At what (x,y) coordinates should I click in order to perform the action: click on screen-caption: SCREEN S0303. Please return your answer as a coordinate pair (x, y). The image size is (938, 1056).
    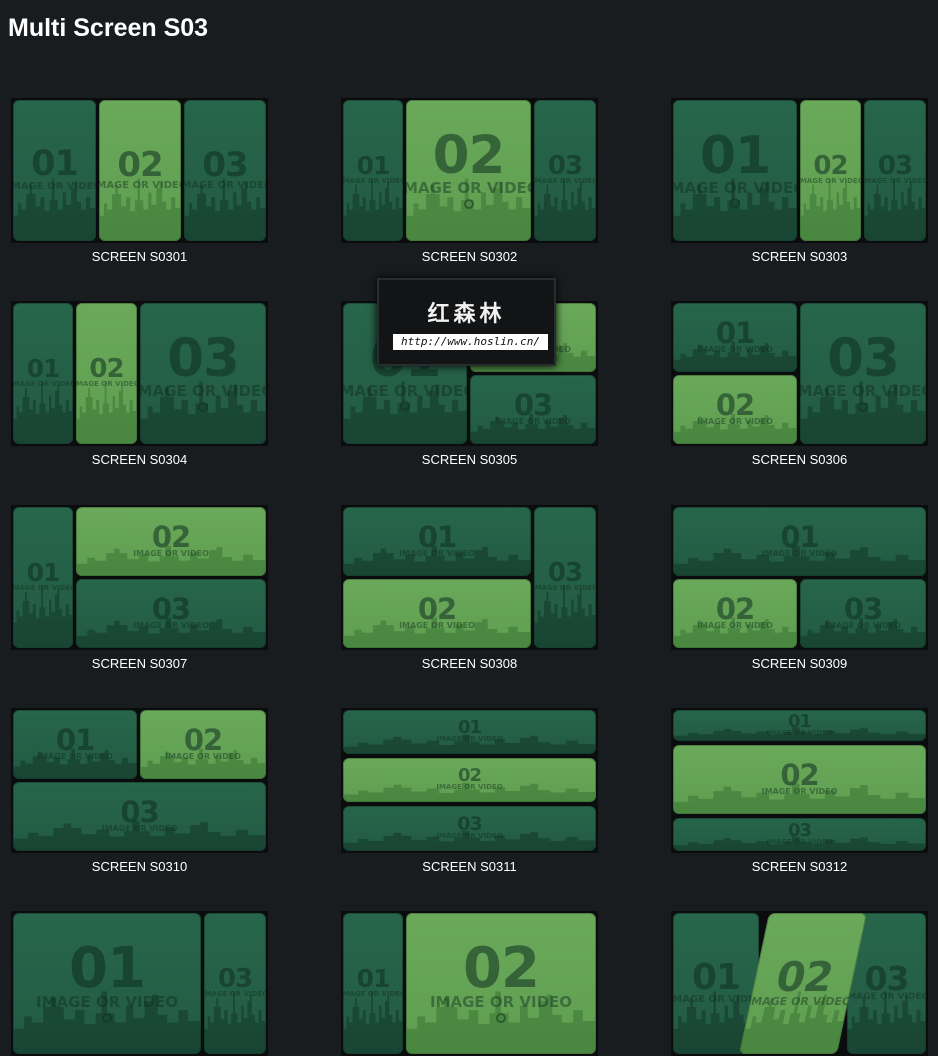
    Looking at the image, I should click on (799, 256).